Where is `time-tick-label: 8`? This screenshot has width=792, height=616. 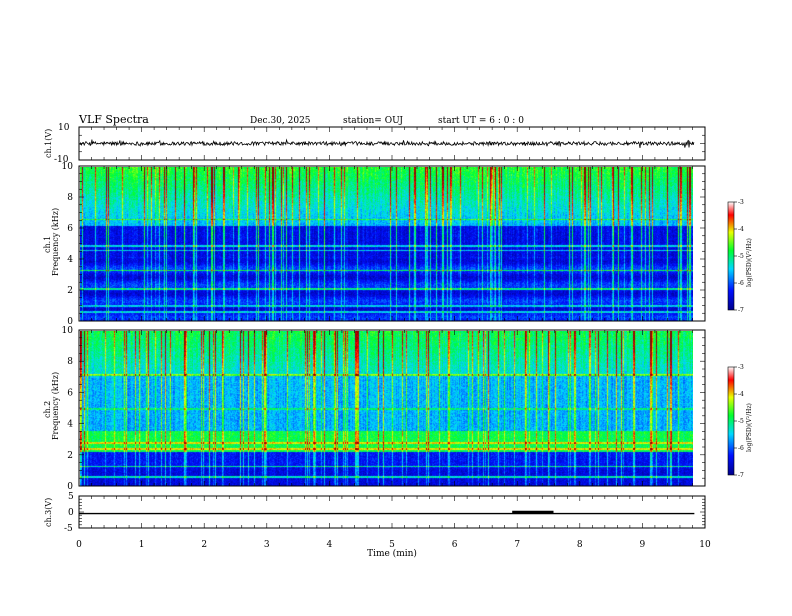 time-tick-label: 8 is located at coordinates (580, 545).